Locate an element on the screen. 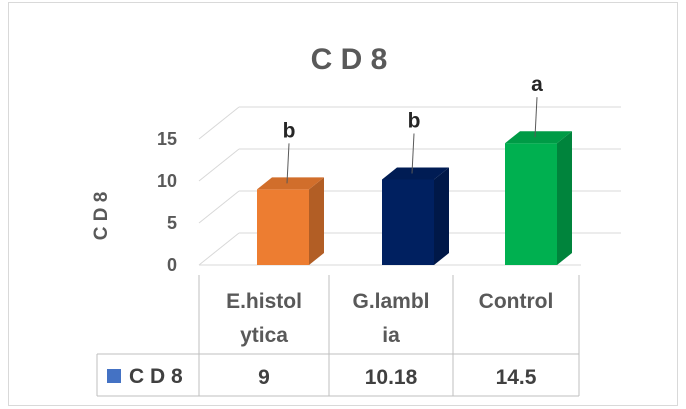  y-axis-ticks: 0 5 10 15 is located at coordinates (167, 202).